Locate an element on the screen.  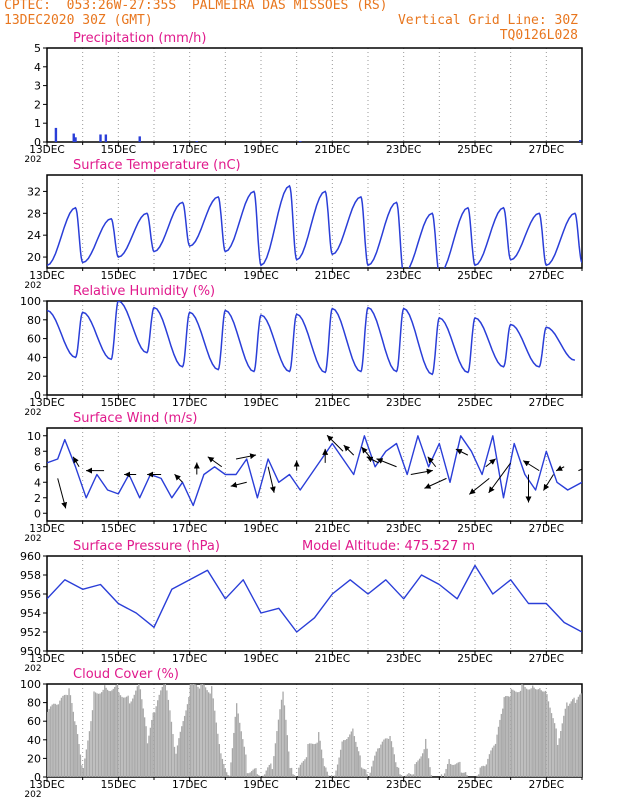
y-tick-label: 24 is located at coordinates (34, 235).